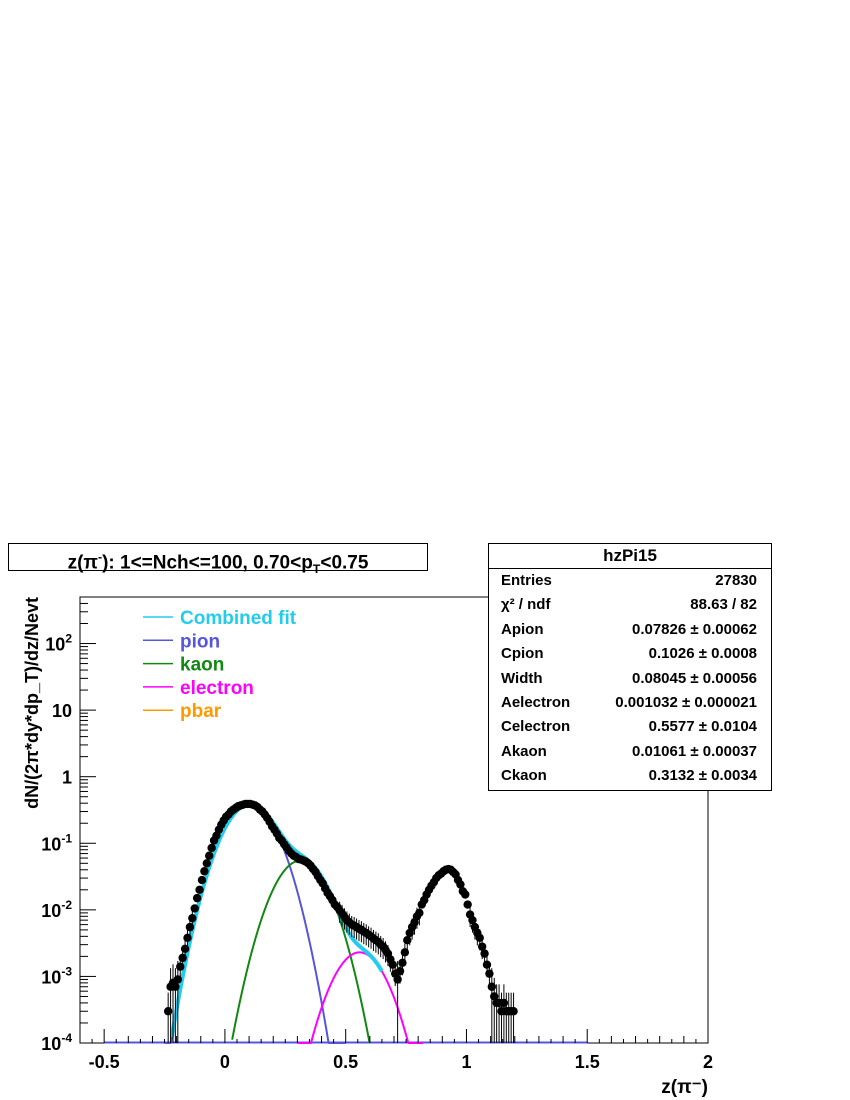  Describe the element at coordinates (56, 842) in the screenshot. I see `y-tick-label: 10⁻¹` at that location.